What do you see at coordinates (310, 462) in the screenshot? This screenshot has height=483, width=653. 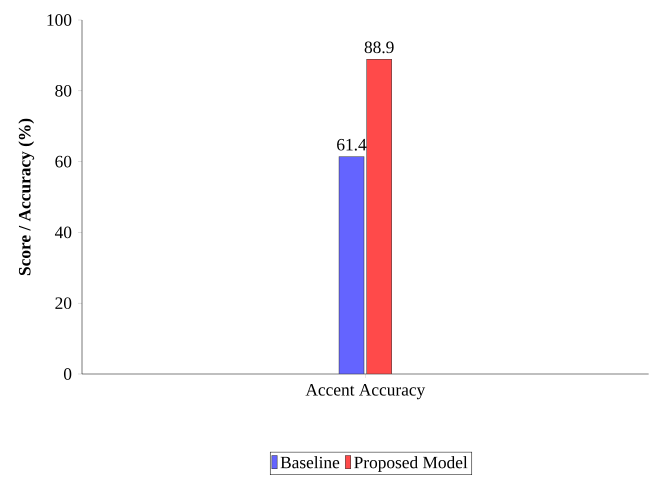 I see `legend-label: Baseline` at bounding box center [310, 462].